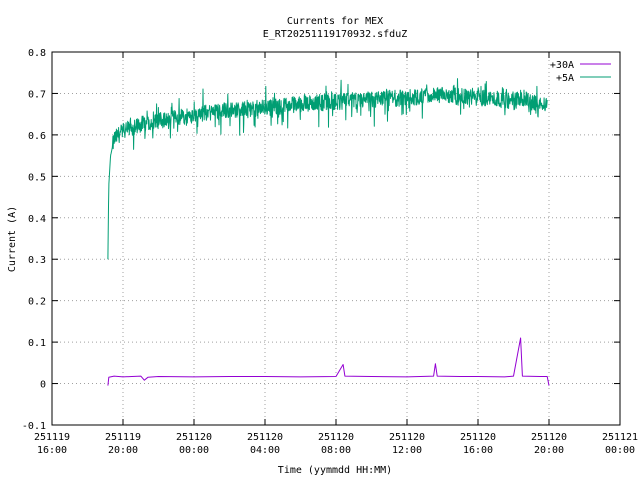 The width and height of the screenshot is (640, 480). What do you see at coordinates (37, 53) in the screenshot?
I see `y-tick-label: 0.8` at bounding box center [37, 53].